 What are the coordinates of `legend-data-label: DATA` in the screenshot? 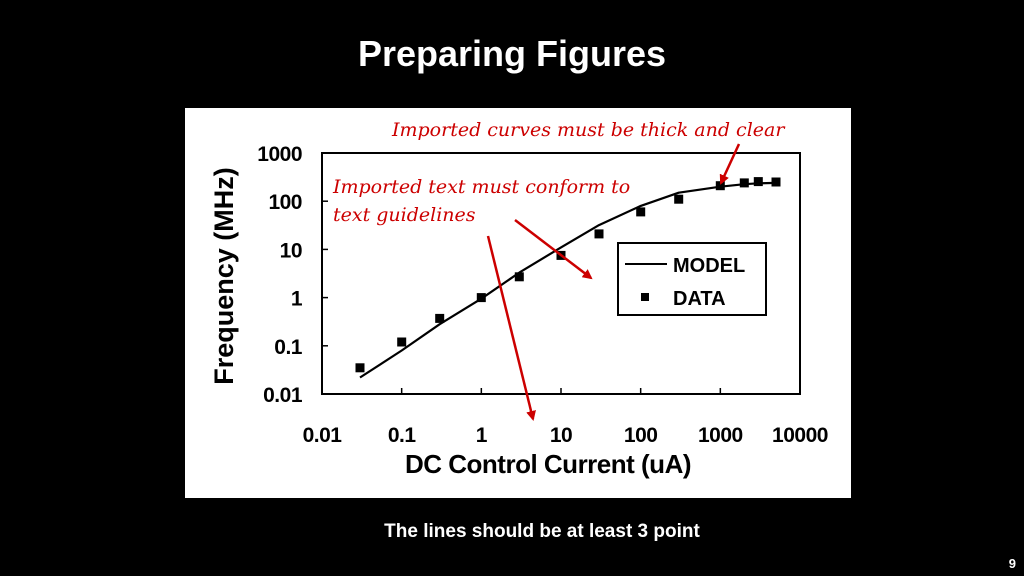 It's located at (699, 299).